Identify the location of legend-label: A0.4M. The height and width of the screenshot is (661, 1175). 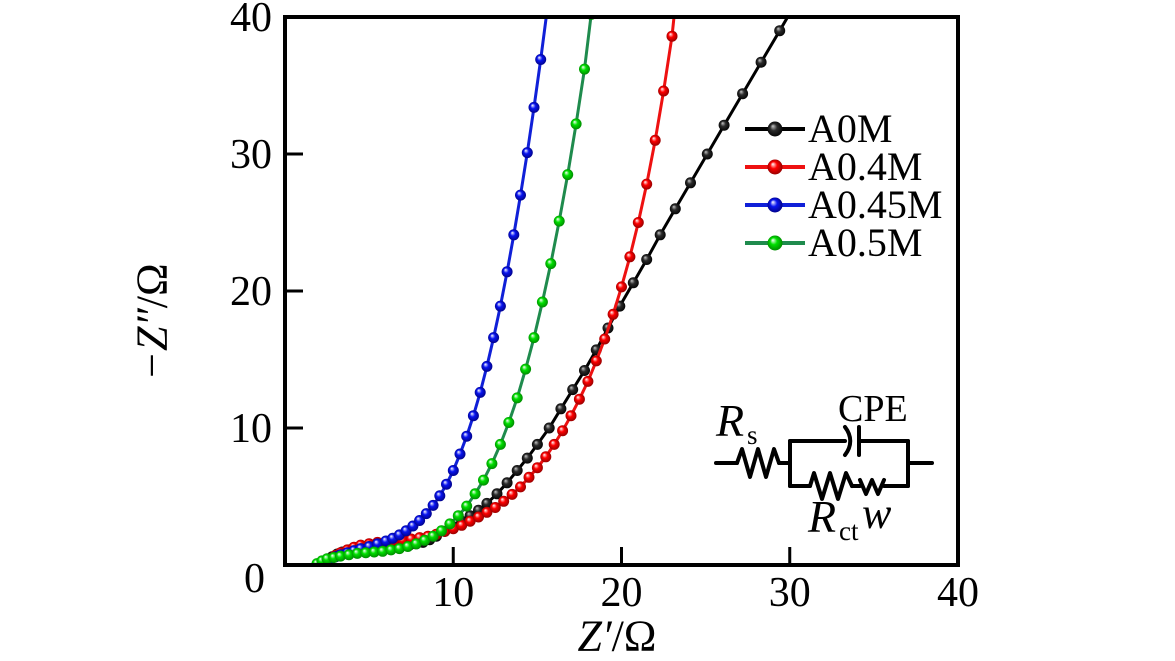
(865, 166).